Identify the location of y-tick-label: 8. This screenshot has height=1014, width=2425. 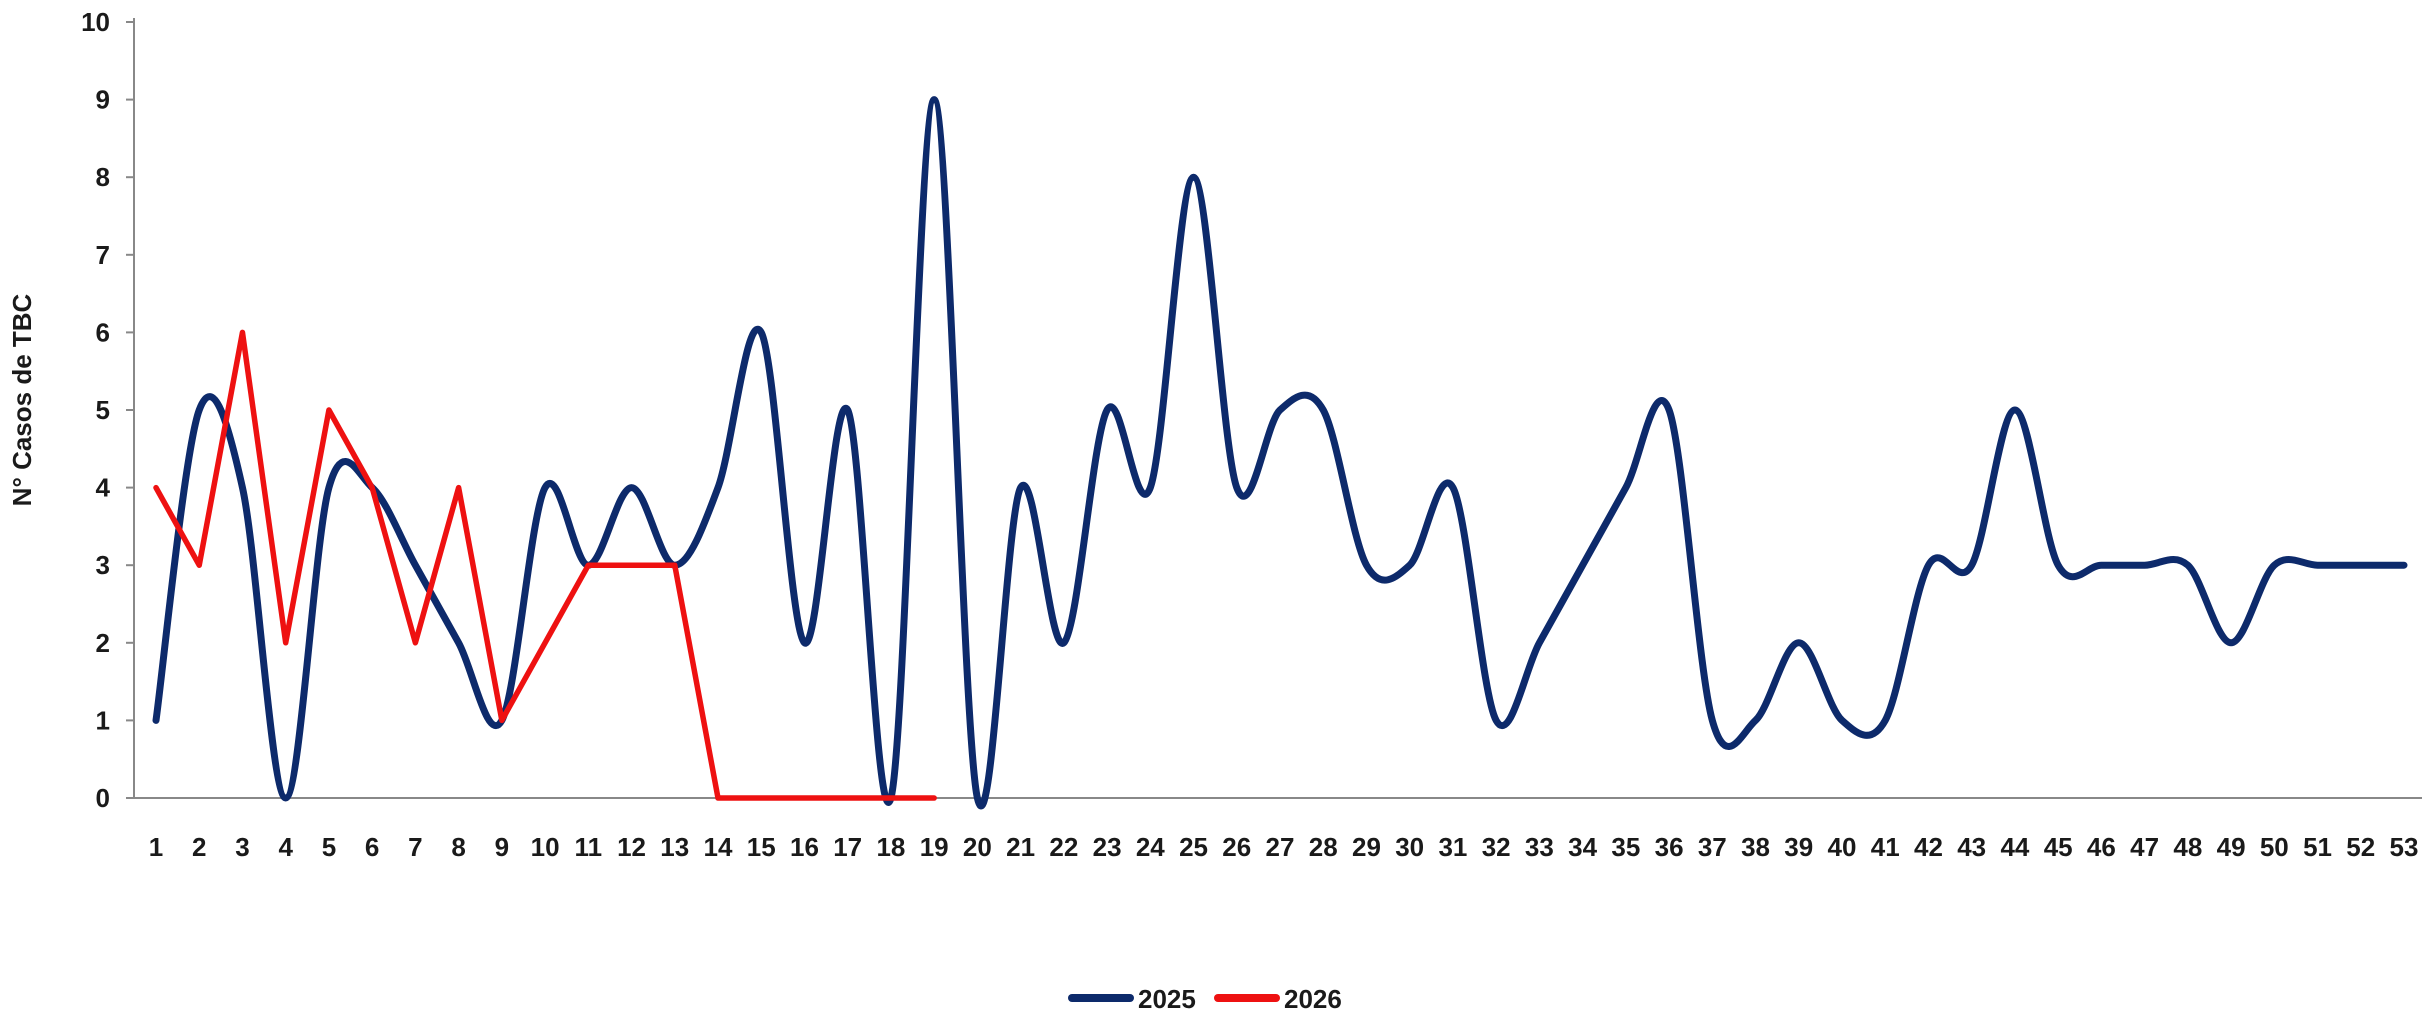
(103, 177).